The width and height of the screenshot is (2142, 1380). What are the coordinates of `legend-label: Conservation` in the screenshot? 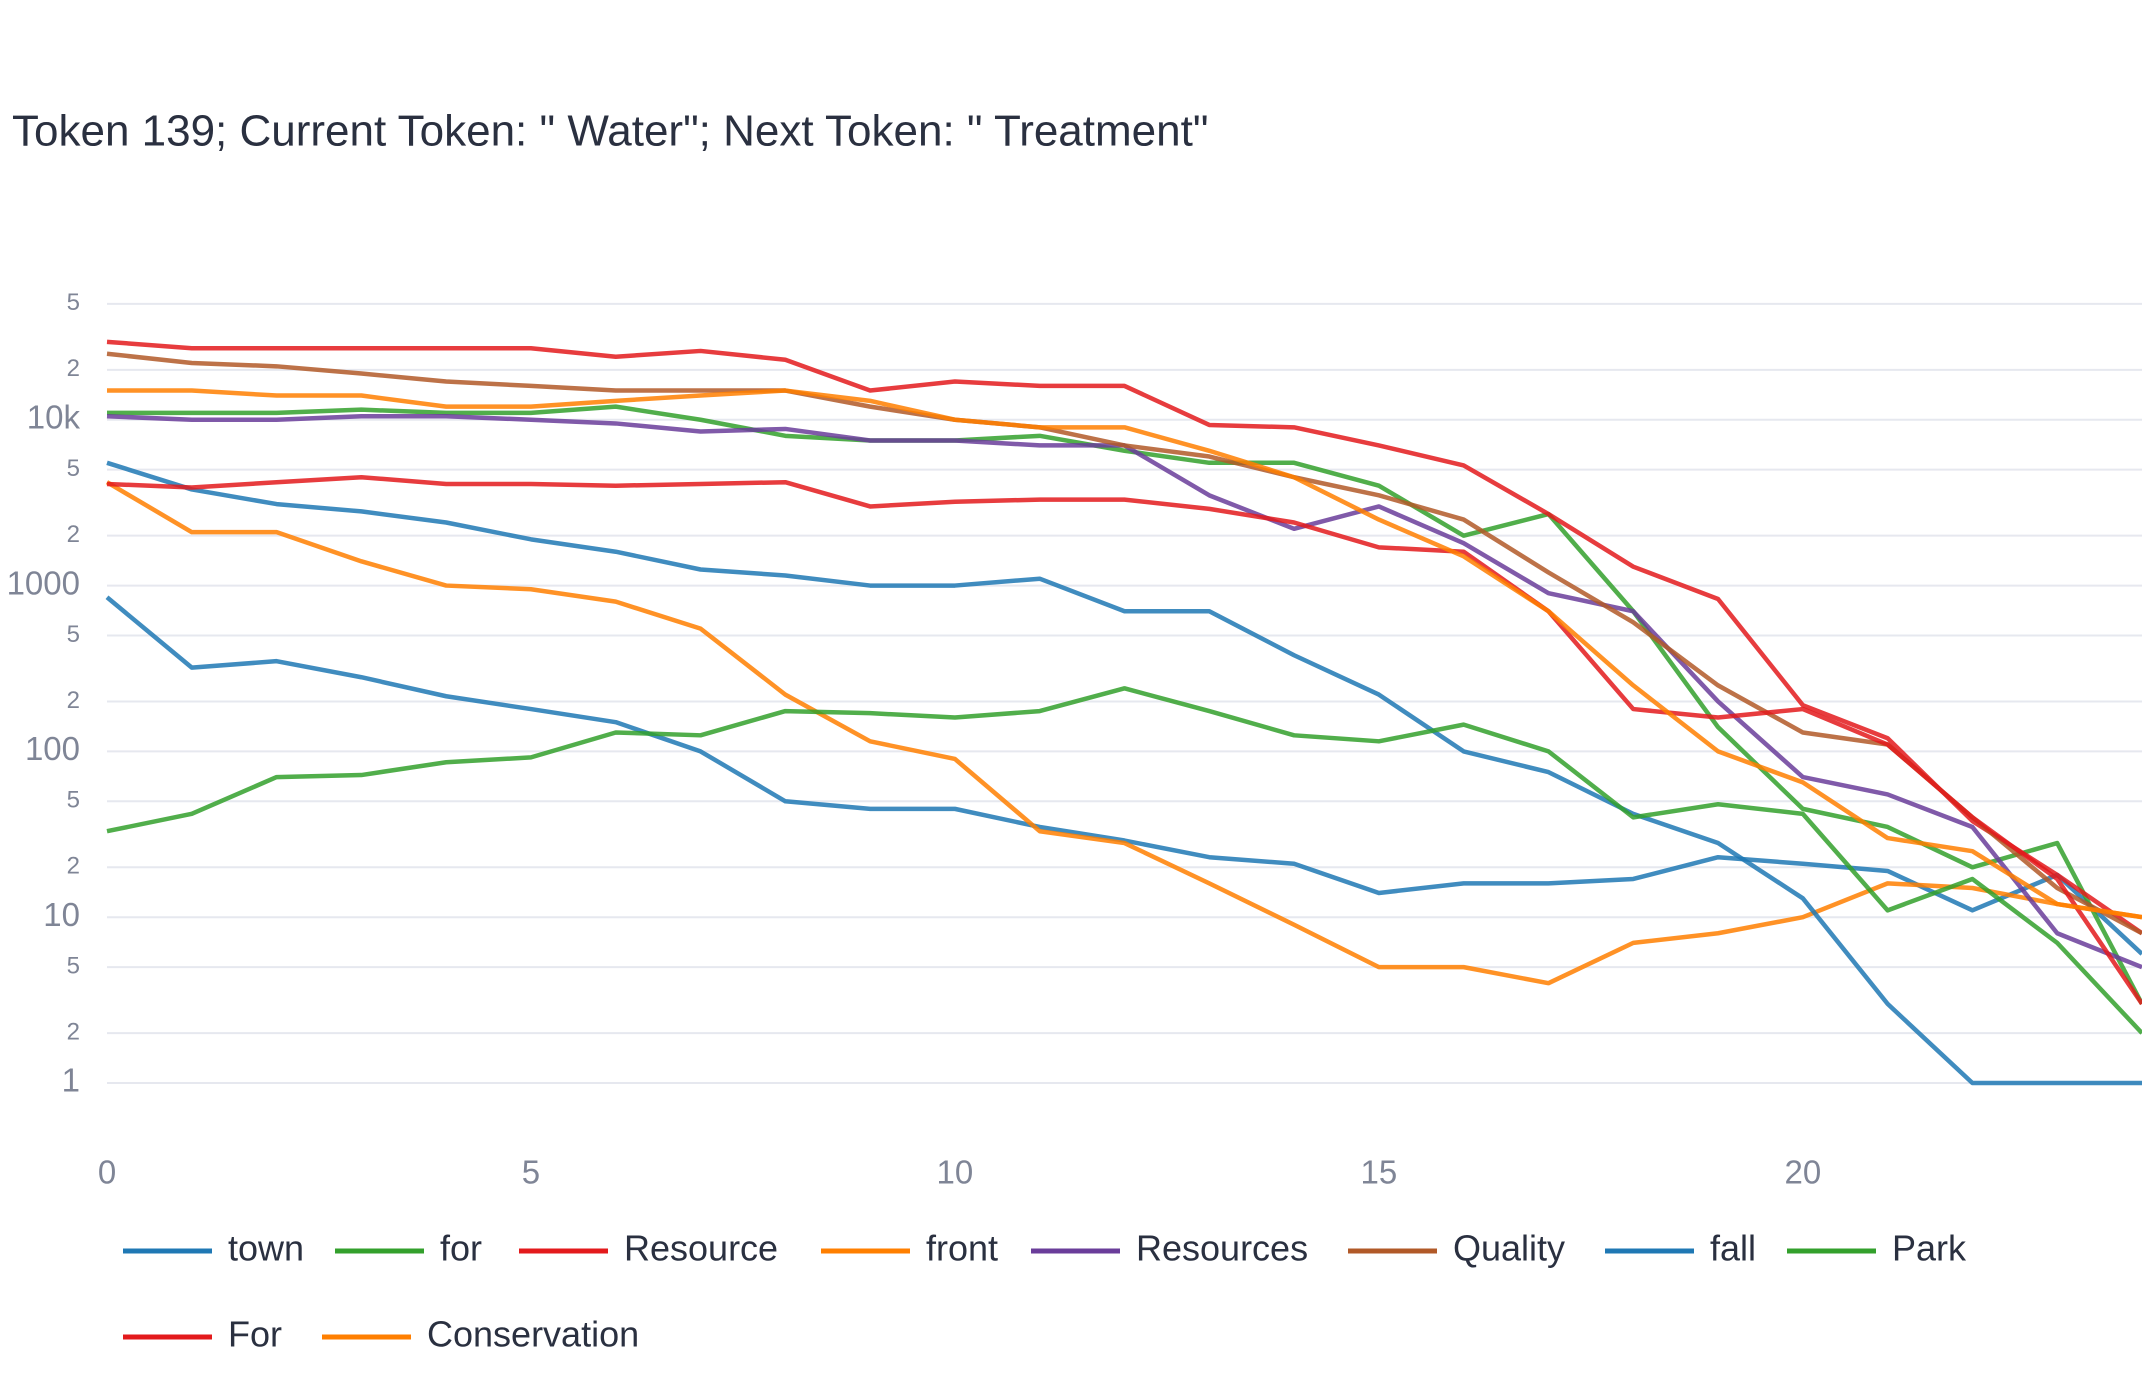 It's located at (533, 1334).